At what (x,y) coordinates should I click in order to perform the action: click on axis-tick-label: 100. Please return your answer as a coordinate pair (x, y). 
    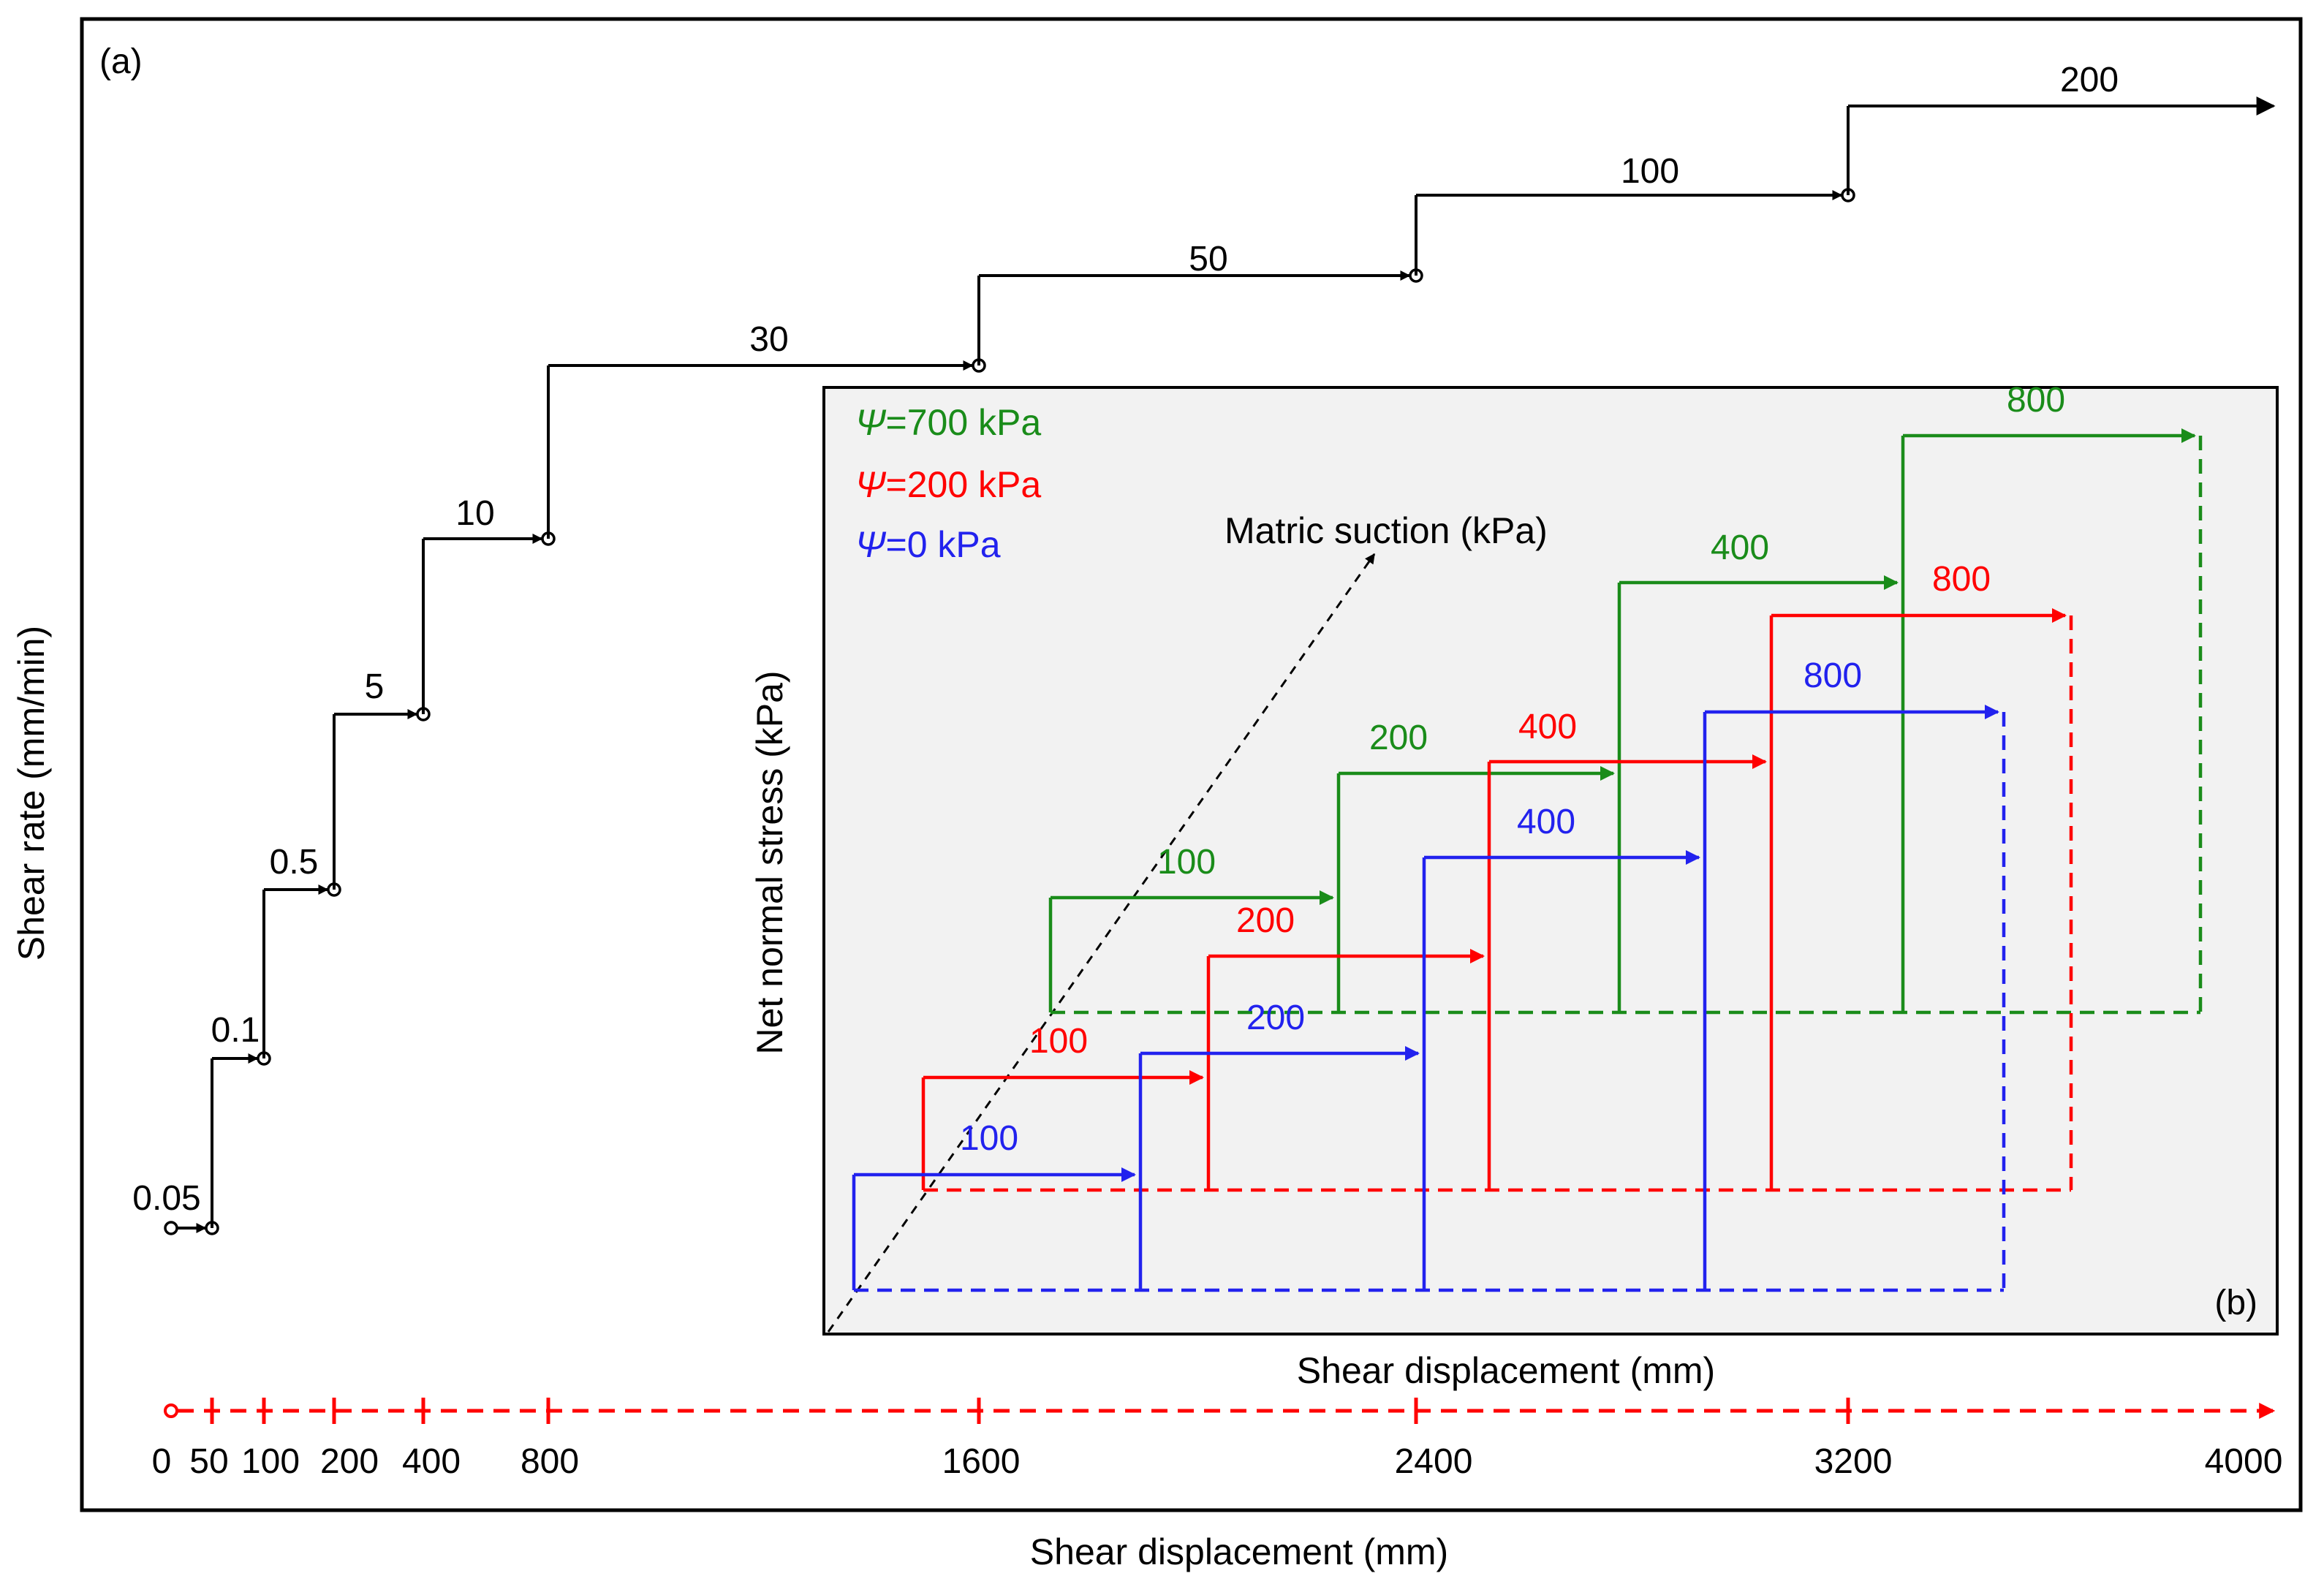
    Looking at the image, I should click on (270, 1461).